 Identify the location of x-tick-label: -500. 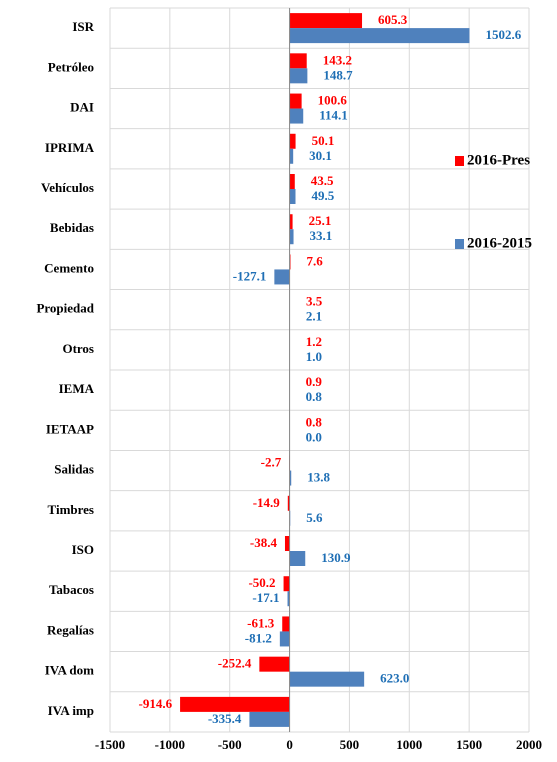
(230, 744).